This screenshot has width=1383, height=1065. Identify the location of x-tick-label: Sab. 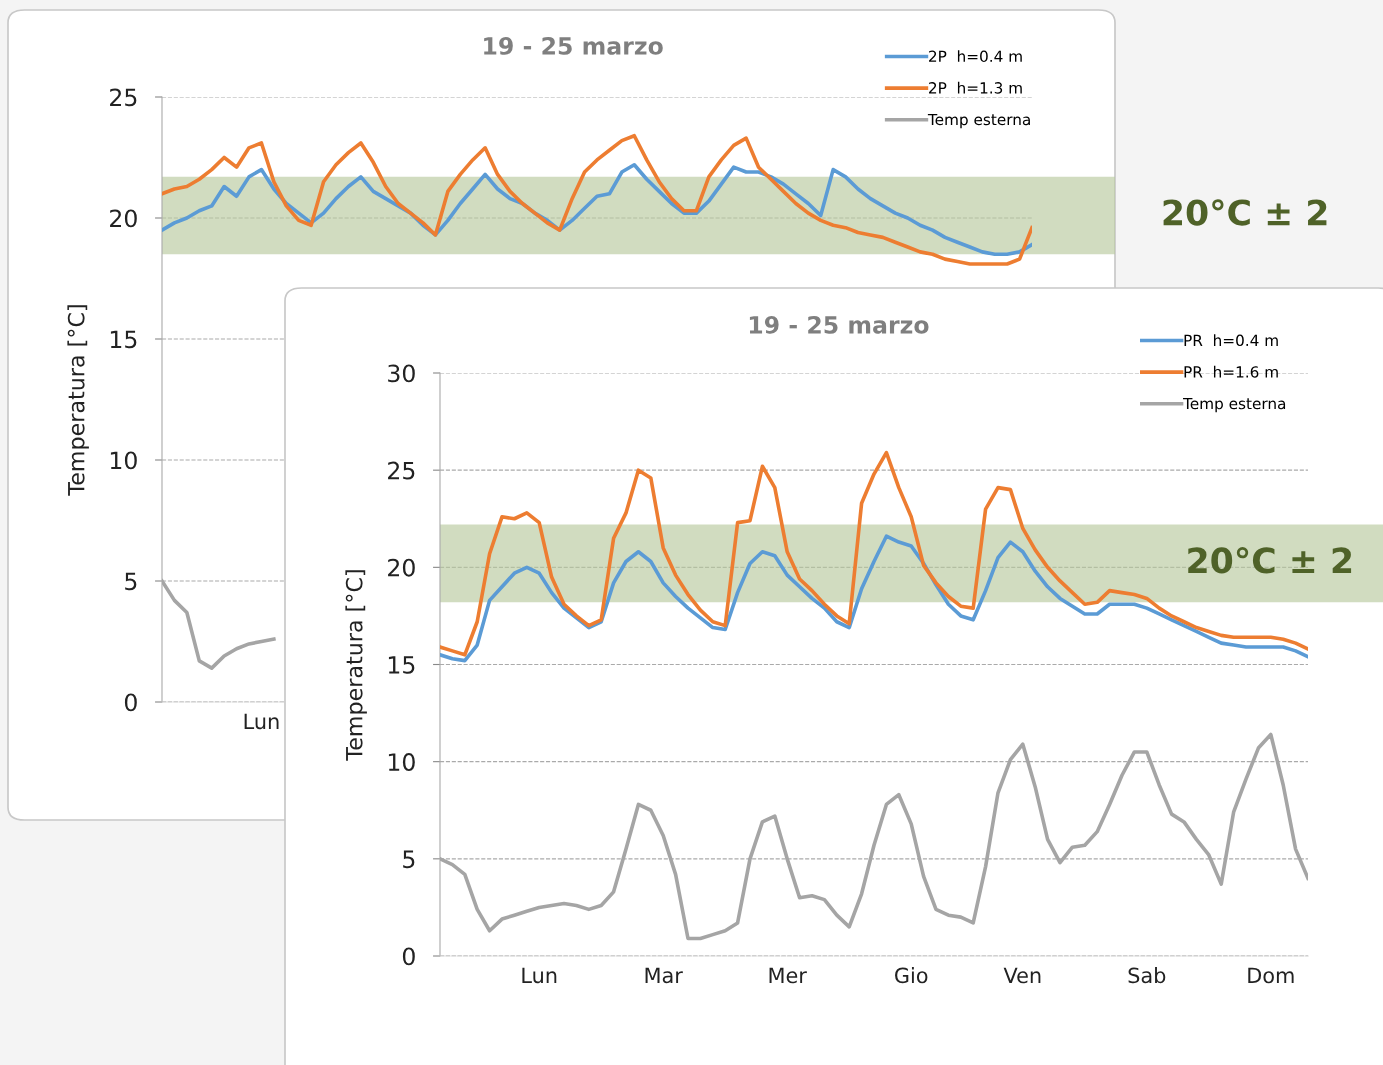
(1147, 975).